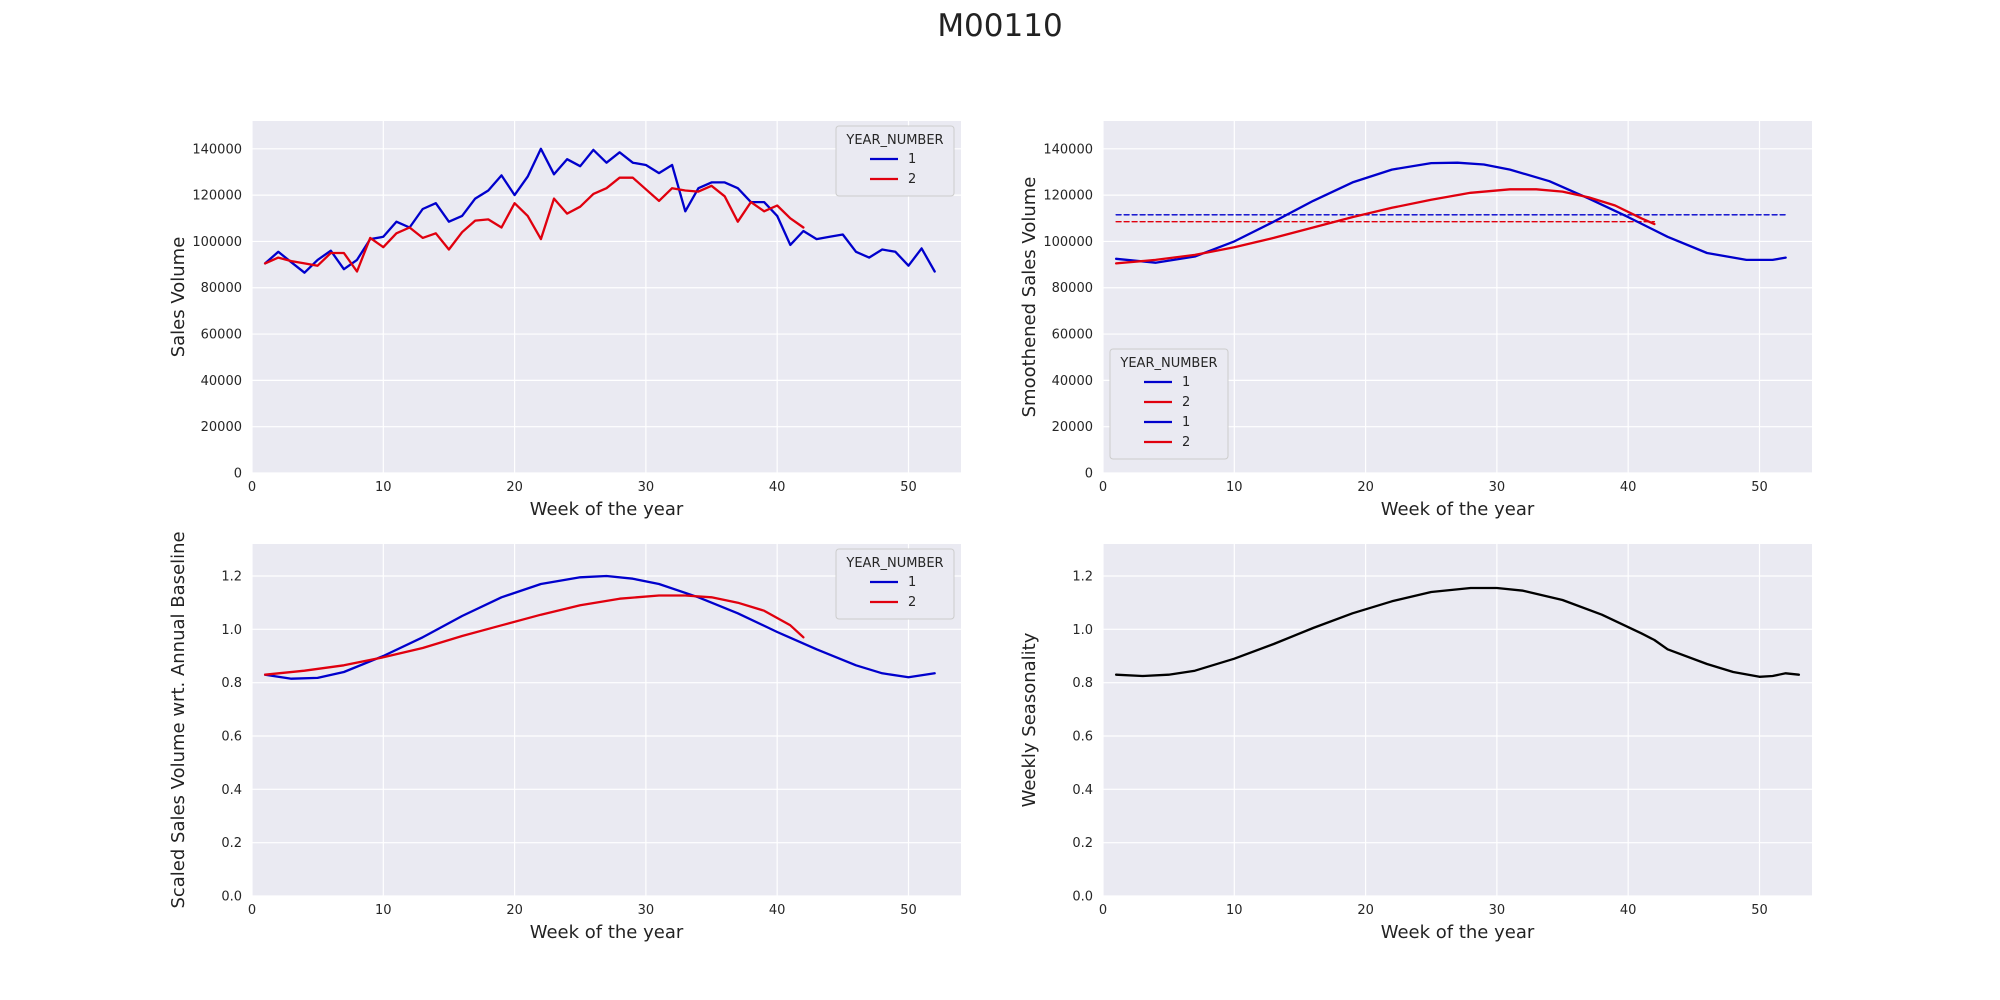  I want to click on series-line-seasonality, so click(1457, 632).